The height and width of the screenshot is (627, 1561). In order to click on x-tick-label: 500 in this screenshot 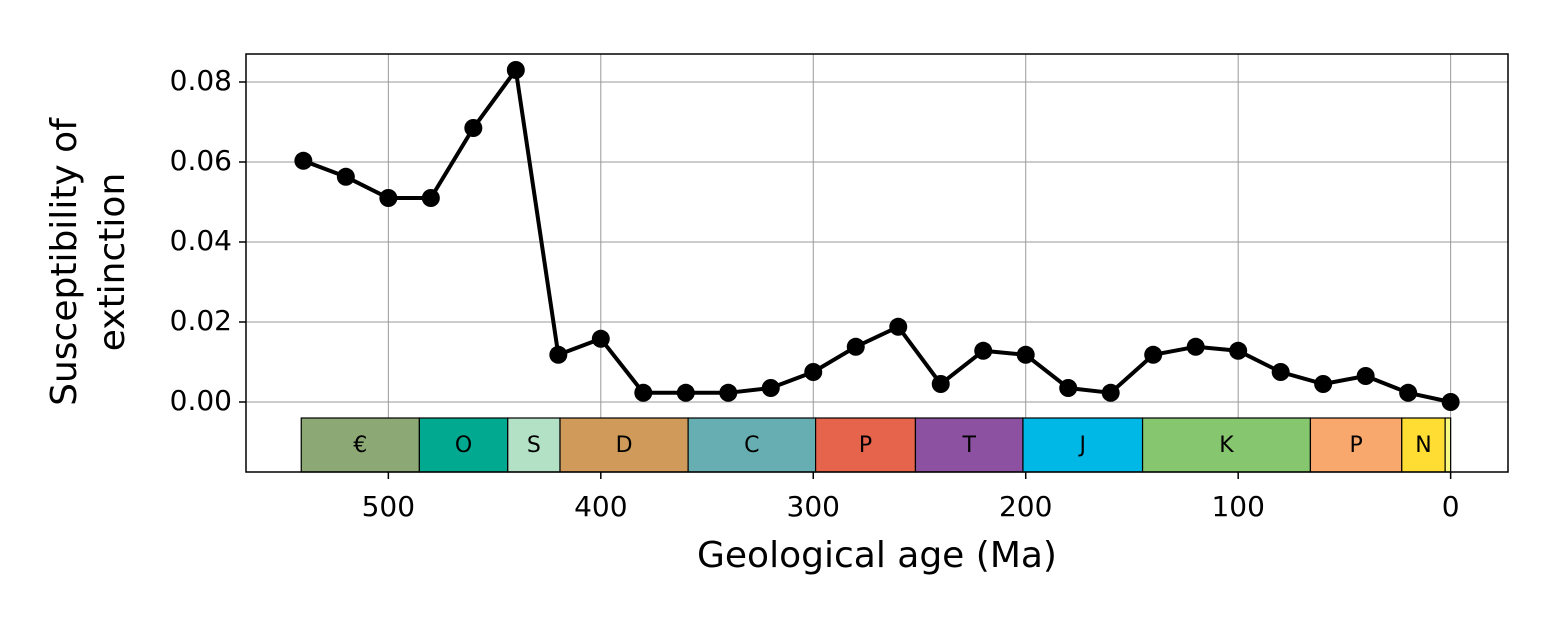, I will do `click(388, 506)`.